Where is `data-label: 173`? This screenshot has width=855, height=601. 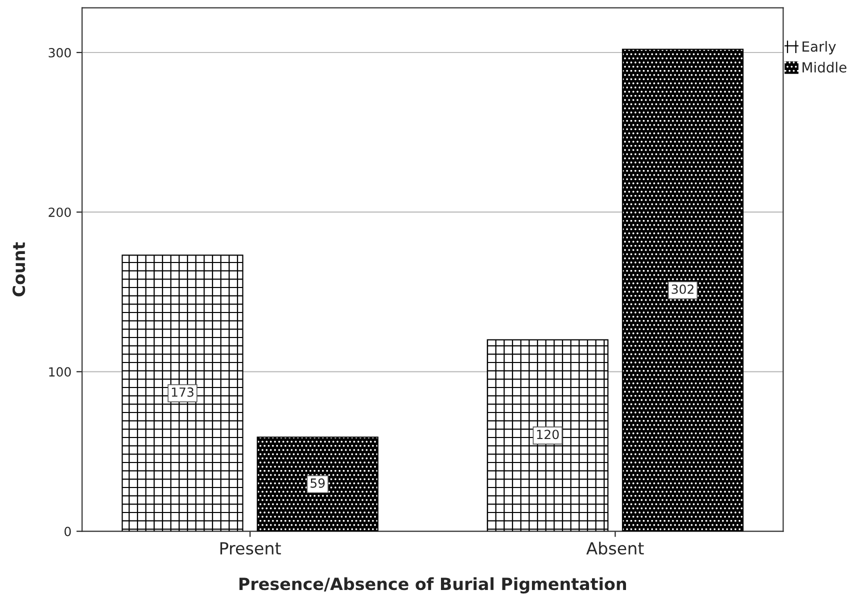 data-label: 173 is located at coordinates (183, 392).